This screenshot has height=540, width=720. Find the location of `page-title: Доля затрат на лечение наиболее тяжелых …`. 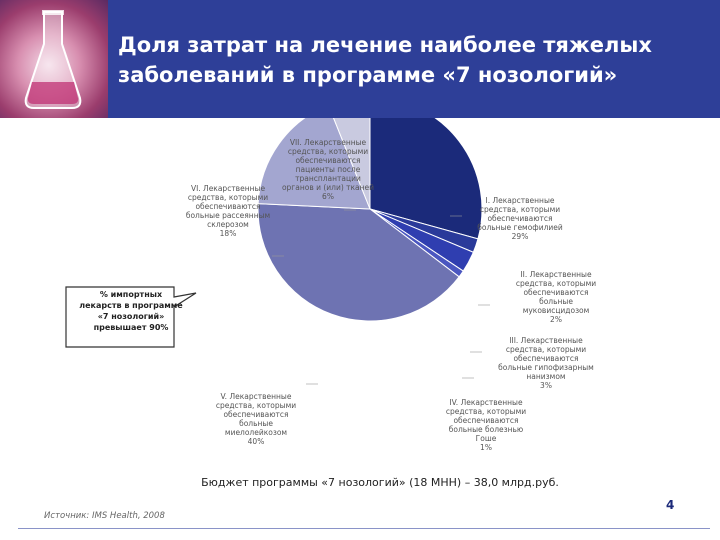

page-title: Доля затрат на лечение наиболее тяжелых … is located at coordinates (413, 60).